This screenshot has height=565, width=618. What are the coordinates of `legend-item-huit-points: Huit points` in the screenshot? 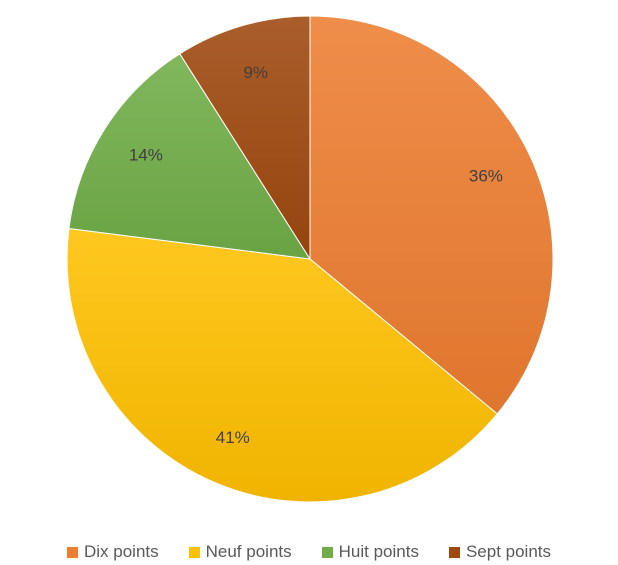 It's located at (370, 552).